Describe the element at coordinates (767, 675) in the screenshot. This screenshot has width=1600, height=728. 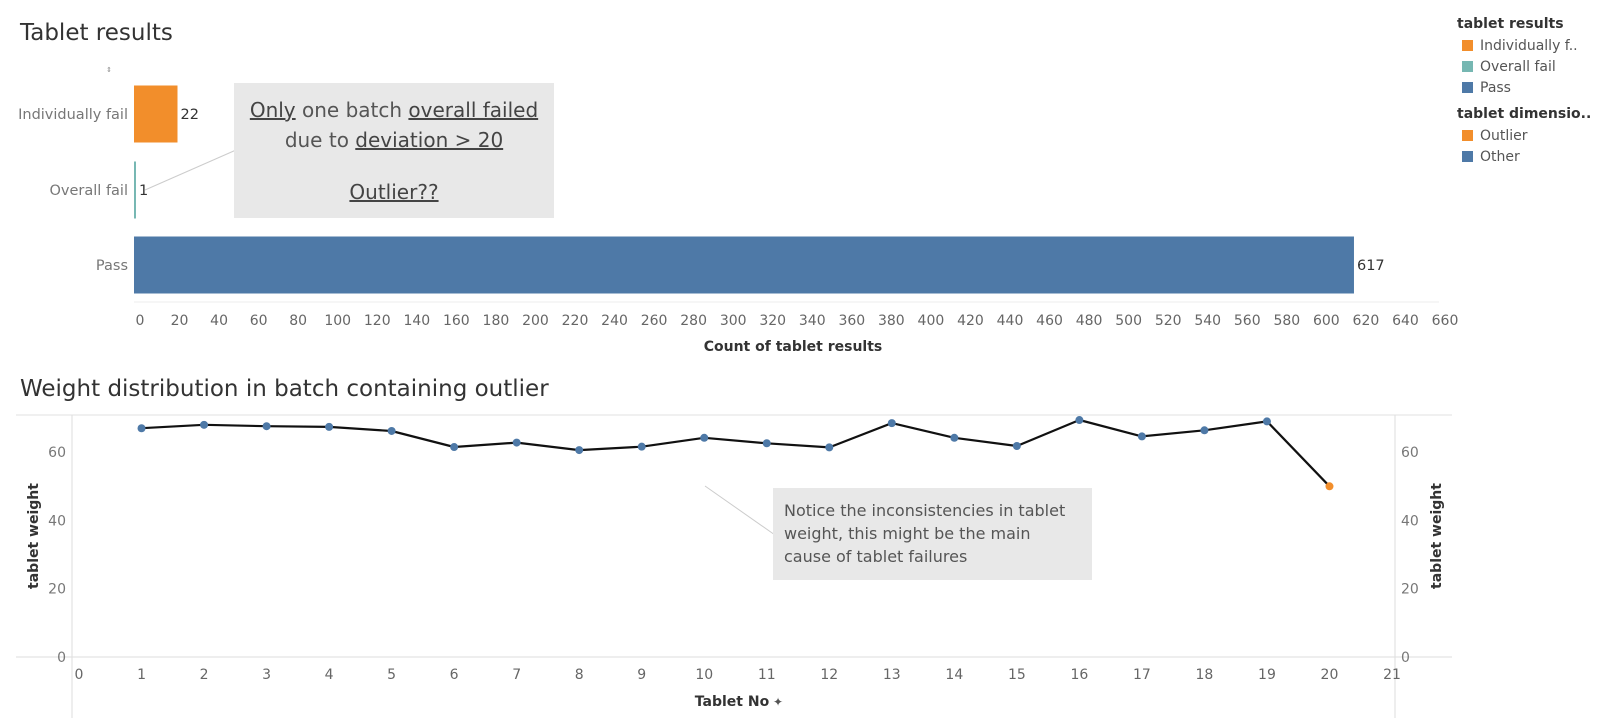
I see `line-x-tick-label: 11` at that location.